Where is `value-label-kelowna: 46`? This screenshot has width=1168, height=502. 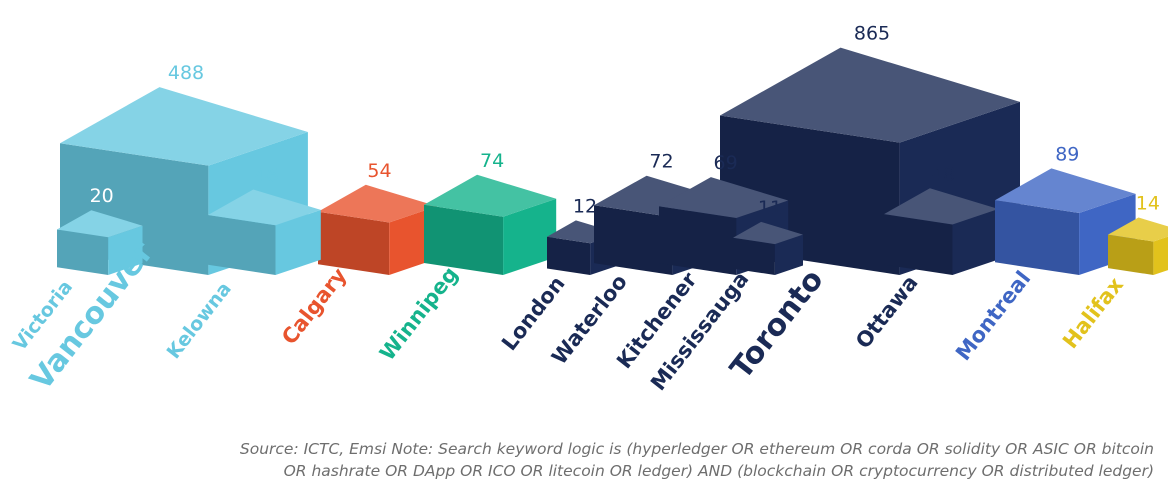 value-label-kelowna: 46 is located at coordinates (266, 176).